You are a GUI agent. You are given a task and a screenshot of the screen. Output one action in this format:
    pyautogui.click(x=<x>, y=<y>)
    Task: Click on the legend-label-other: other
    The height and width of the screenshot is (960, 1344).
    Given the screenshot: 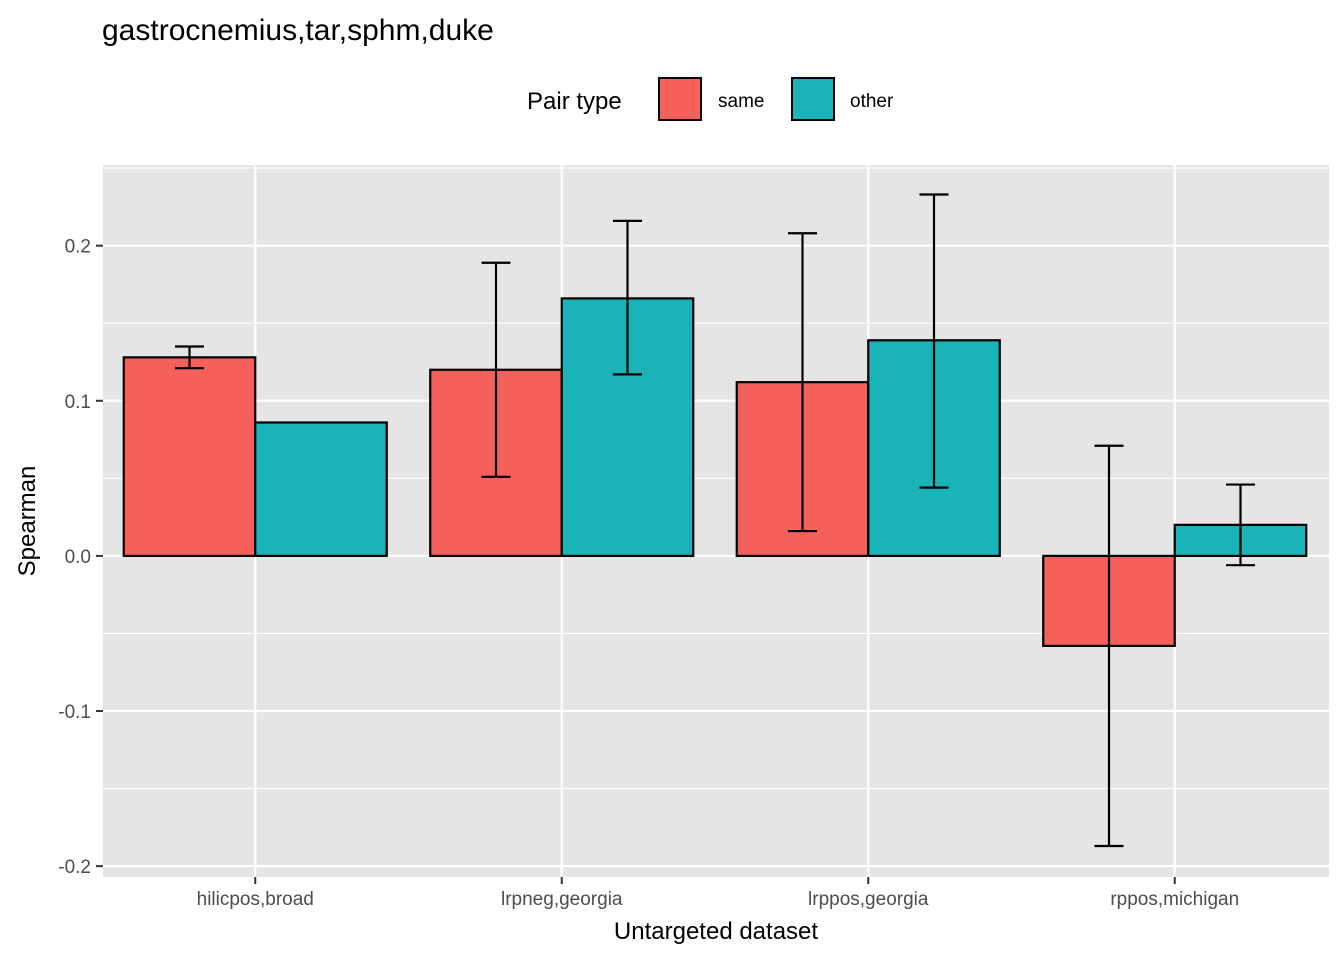 What is the action you would take?
    pyautogui.click(x=872, y=101)
    